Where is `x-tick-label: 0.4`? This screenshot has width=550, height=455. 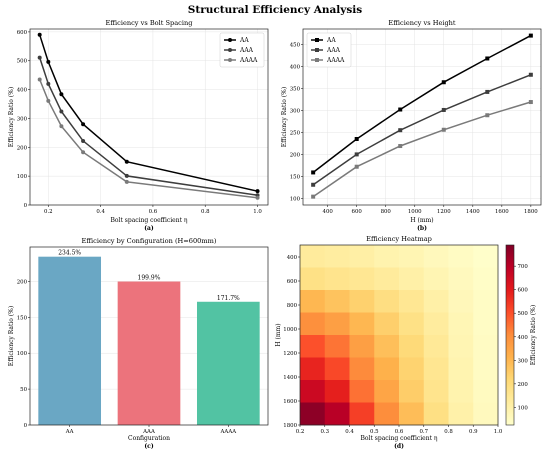
x-tick-label: 0.4 is located at coordinates (349, 432).